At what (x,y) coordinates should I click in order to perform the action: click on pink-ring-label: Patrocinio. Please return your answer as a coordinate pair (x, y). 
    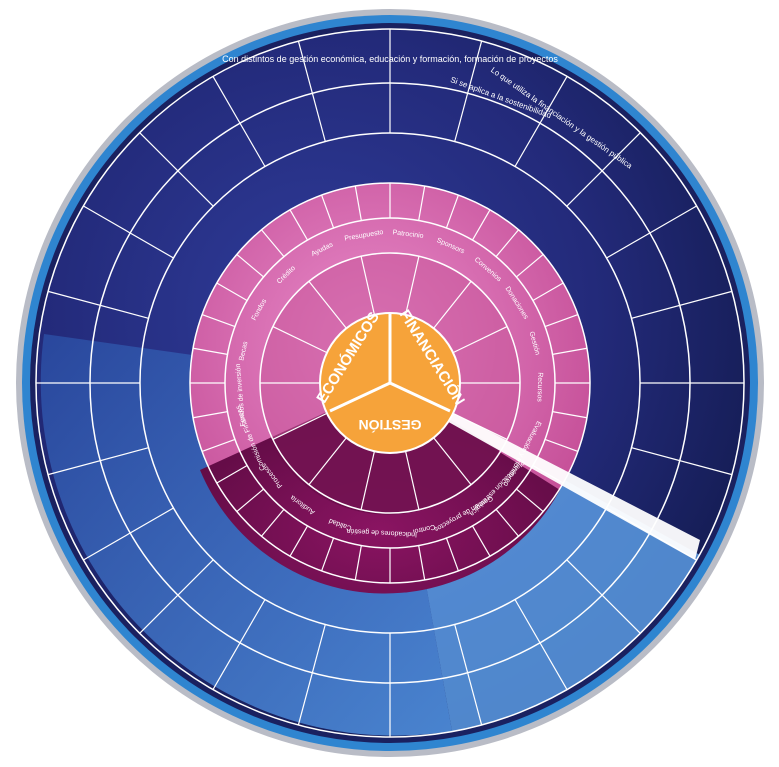
    Looking at the image, I should click on (408, 234).